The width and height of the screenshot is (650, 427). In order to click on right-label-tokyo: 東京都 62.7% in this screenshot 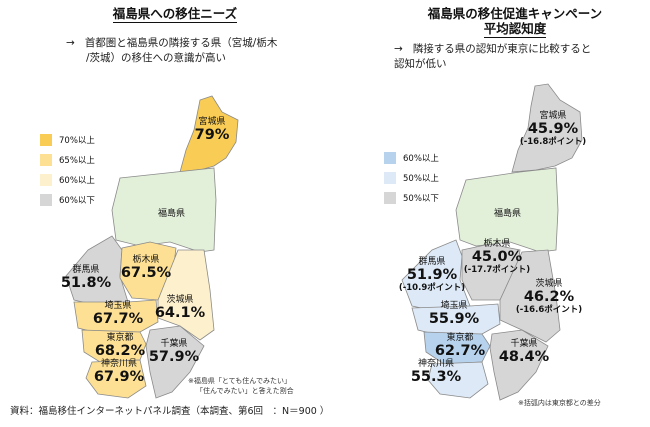, I will do `click(460, 346)`.